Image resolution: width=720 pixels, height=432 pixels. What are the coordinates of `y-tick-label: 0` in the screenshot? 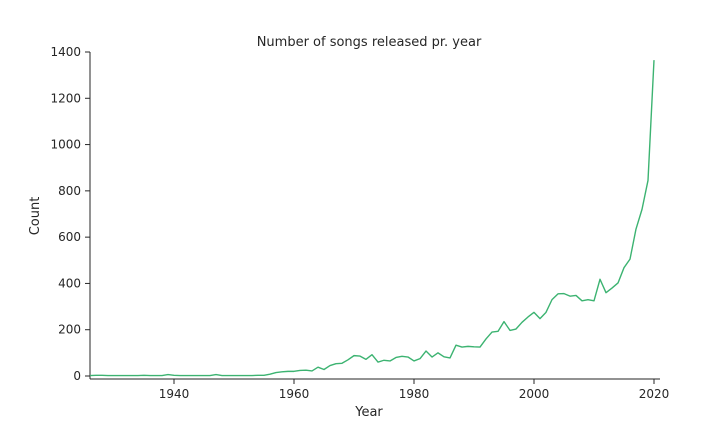 It's located at (77, 376).